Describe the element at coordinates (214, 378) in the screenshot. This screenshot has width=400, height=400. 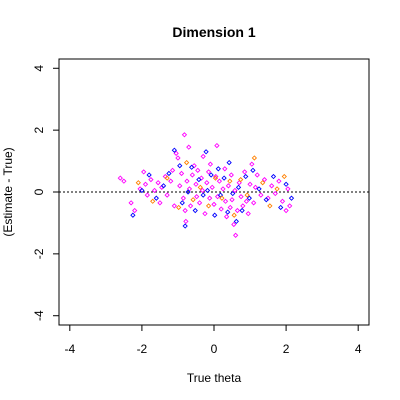
I see `x-axis-label: True theta` at that location.